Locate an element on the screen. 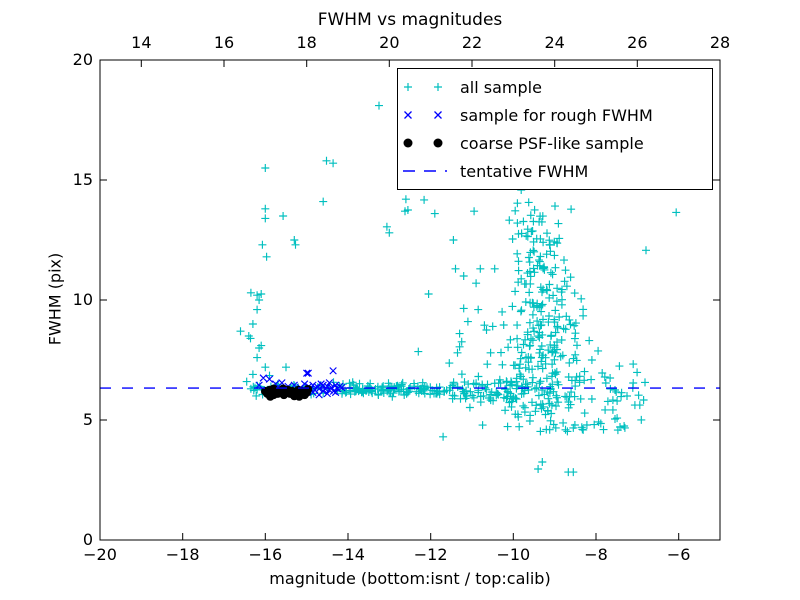  x-top-tick-label: 14 is located at coordinates (141, 42).